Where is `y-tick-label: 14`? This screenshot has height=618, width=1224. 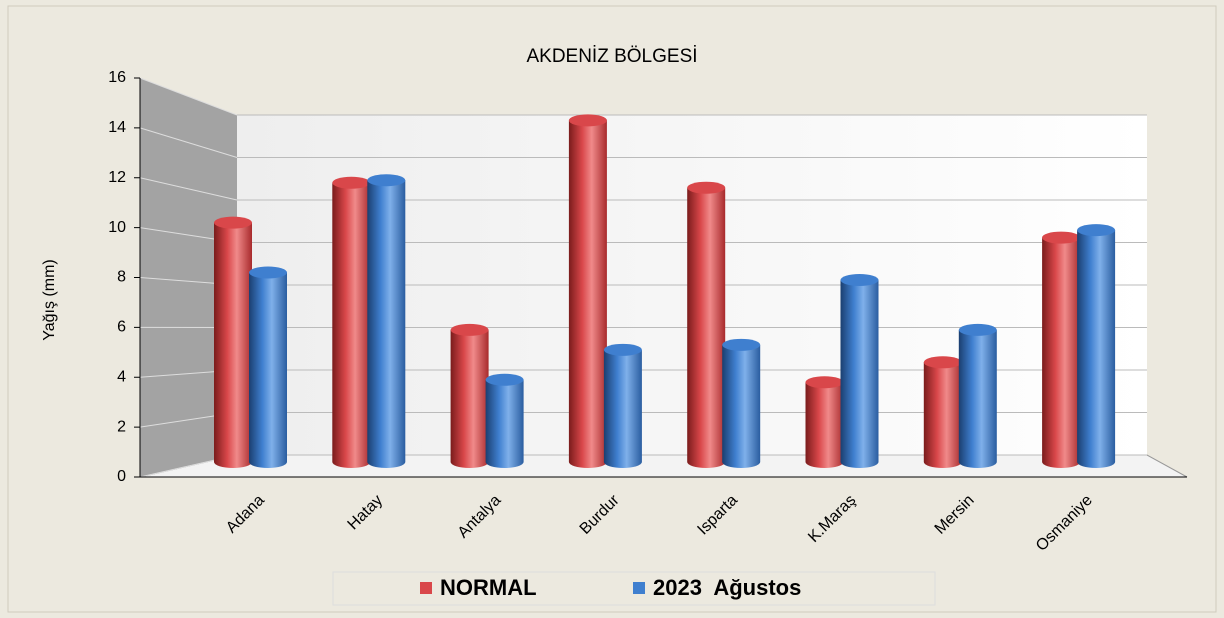 y-tick-label: 14 is located at coordinates (117, 127).